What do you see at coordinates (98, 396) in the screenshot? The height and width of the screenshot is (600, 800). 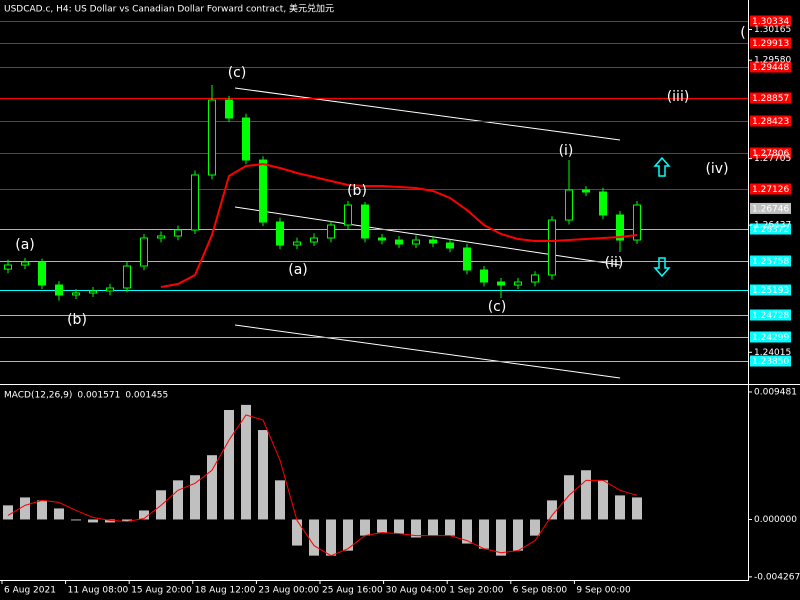 I see `macd-value: 0.001571` at bounding box center [98, 396].